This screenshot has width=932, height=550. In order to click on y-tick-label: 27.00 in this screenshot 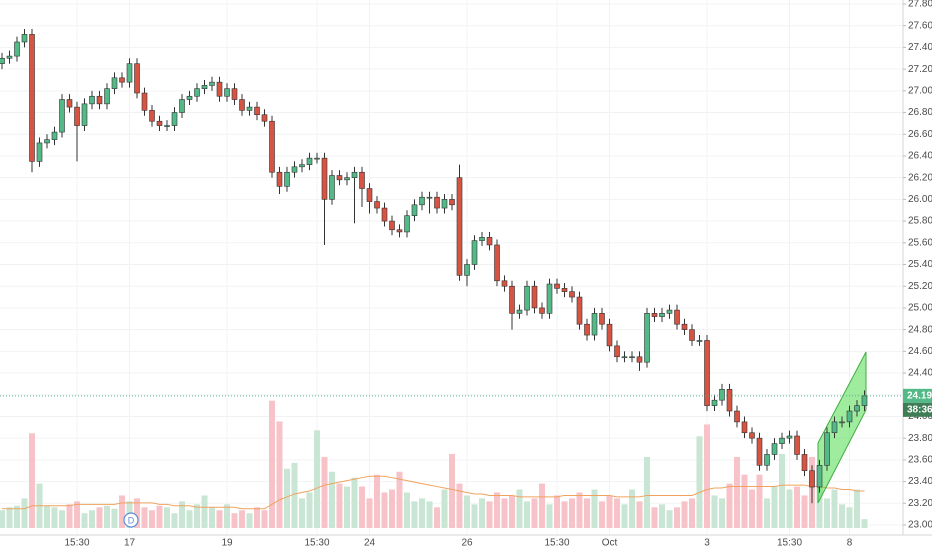, I will do `click(920, 90)`.